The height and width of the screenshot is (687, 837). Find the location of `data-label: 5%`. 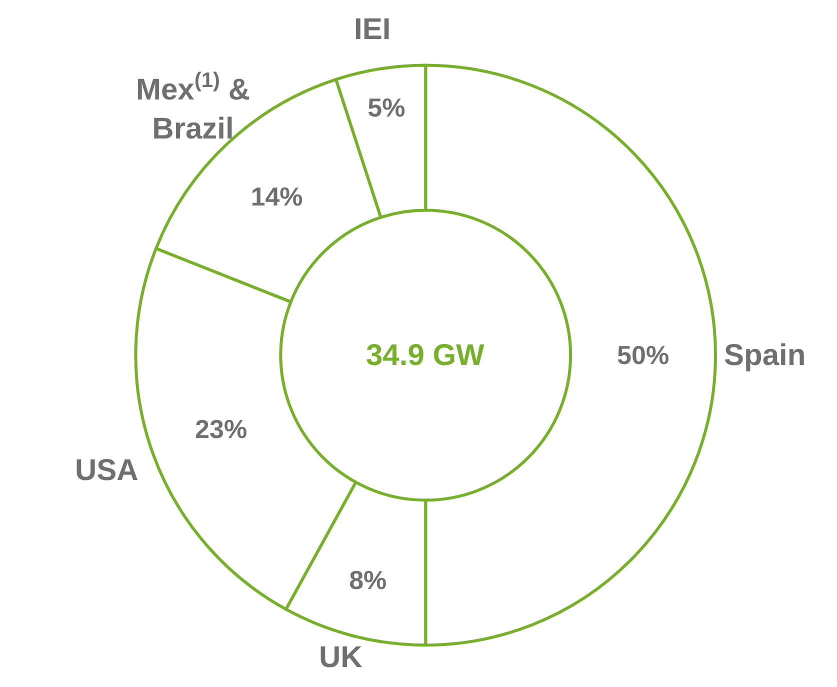

data-label: 5% is located at coordinates (387, 107).